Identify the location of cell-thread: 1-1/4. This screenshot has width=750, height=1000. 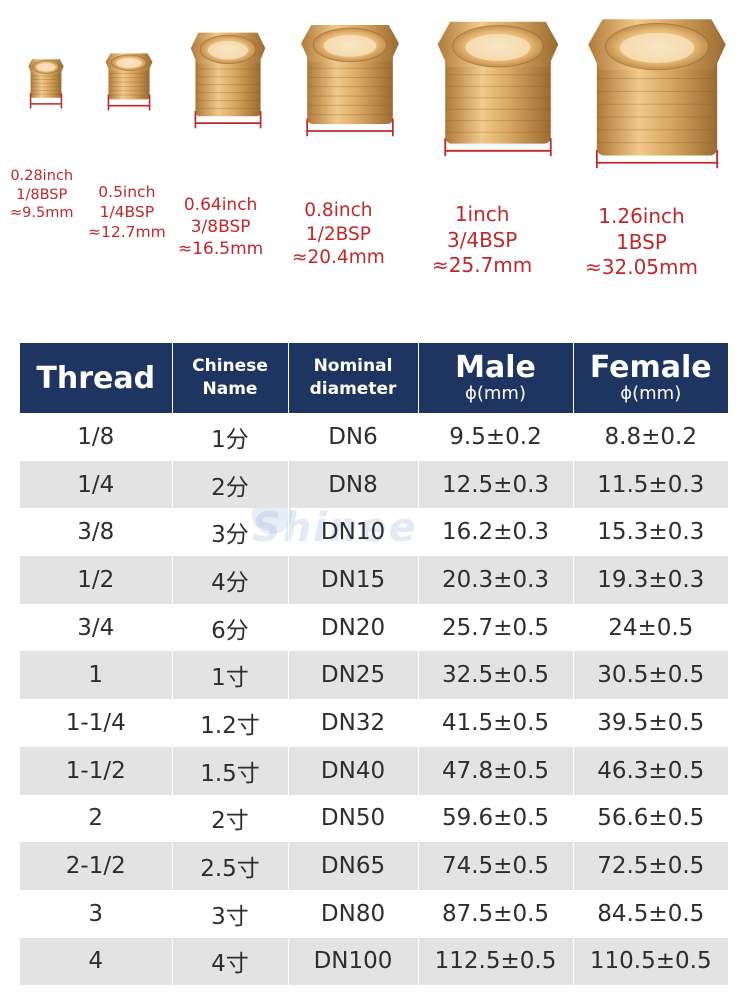
(95, 722).